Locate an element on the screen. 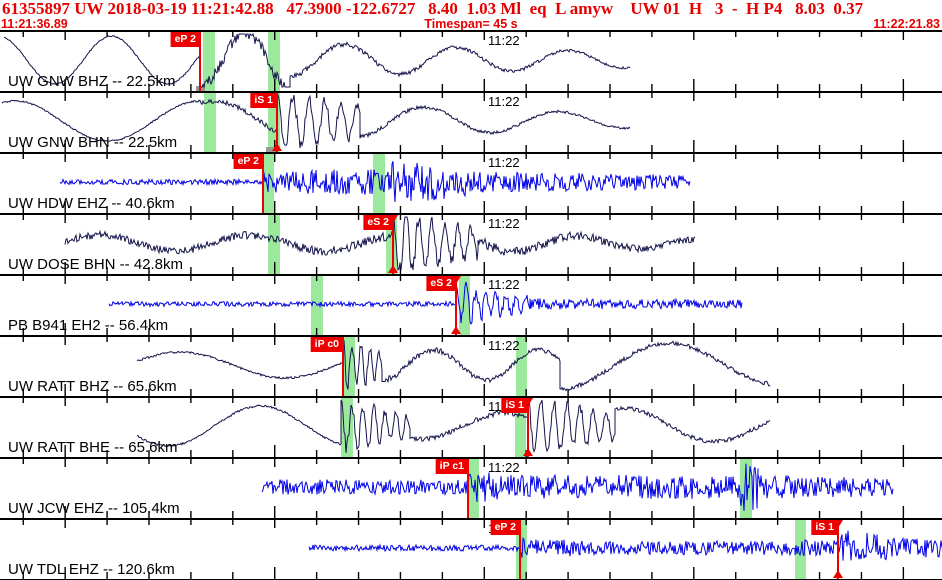  trace-row-pb-b941-eh2: 11:22 eS 2 PB B941 EH2 -- 56.4km is located at coordinates (471, 306).